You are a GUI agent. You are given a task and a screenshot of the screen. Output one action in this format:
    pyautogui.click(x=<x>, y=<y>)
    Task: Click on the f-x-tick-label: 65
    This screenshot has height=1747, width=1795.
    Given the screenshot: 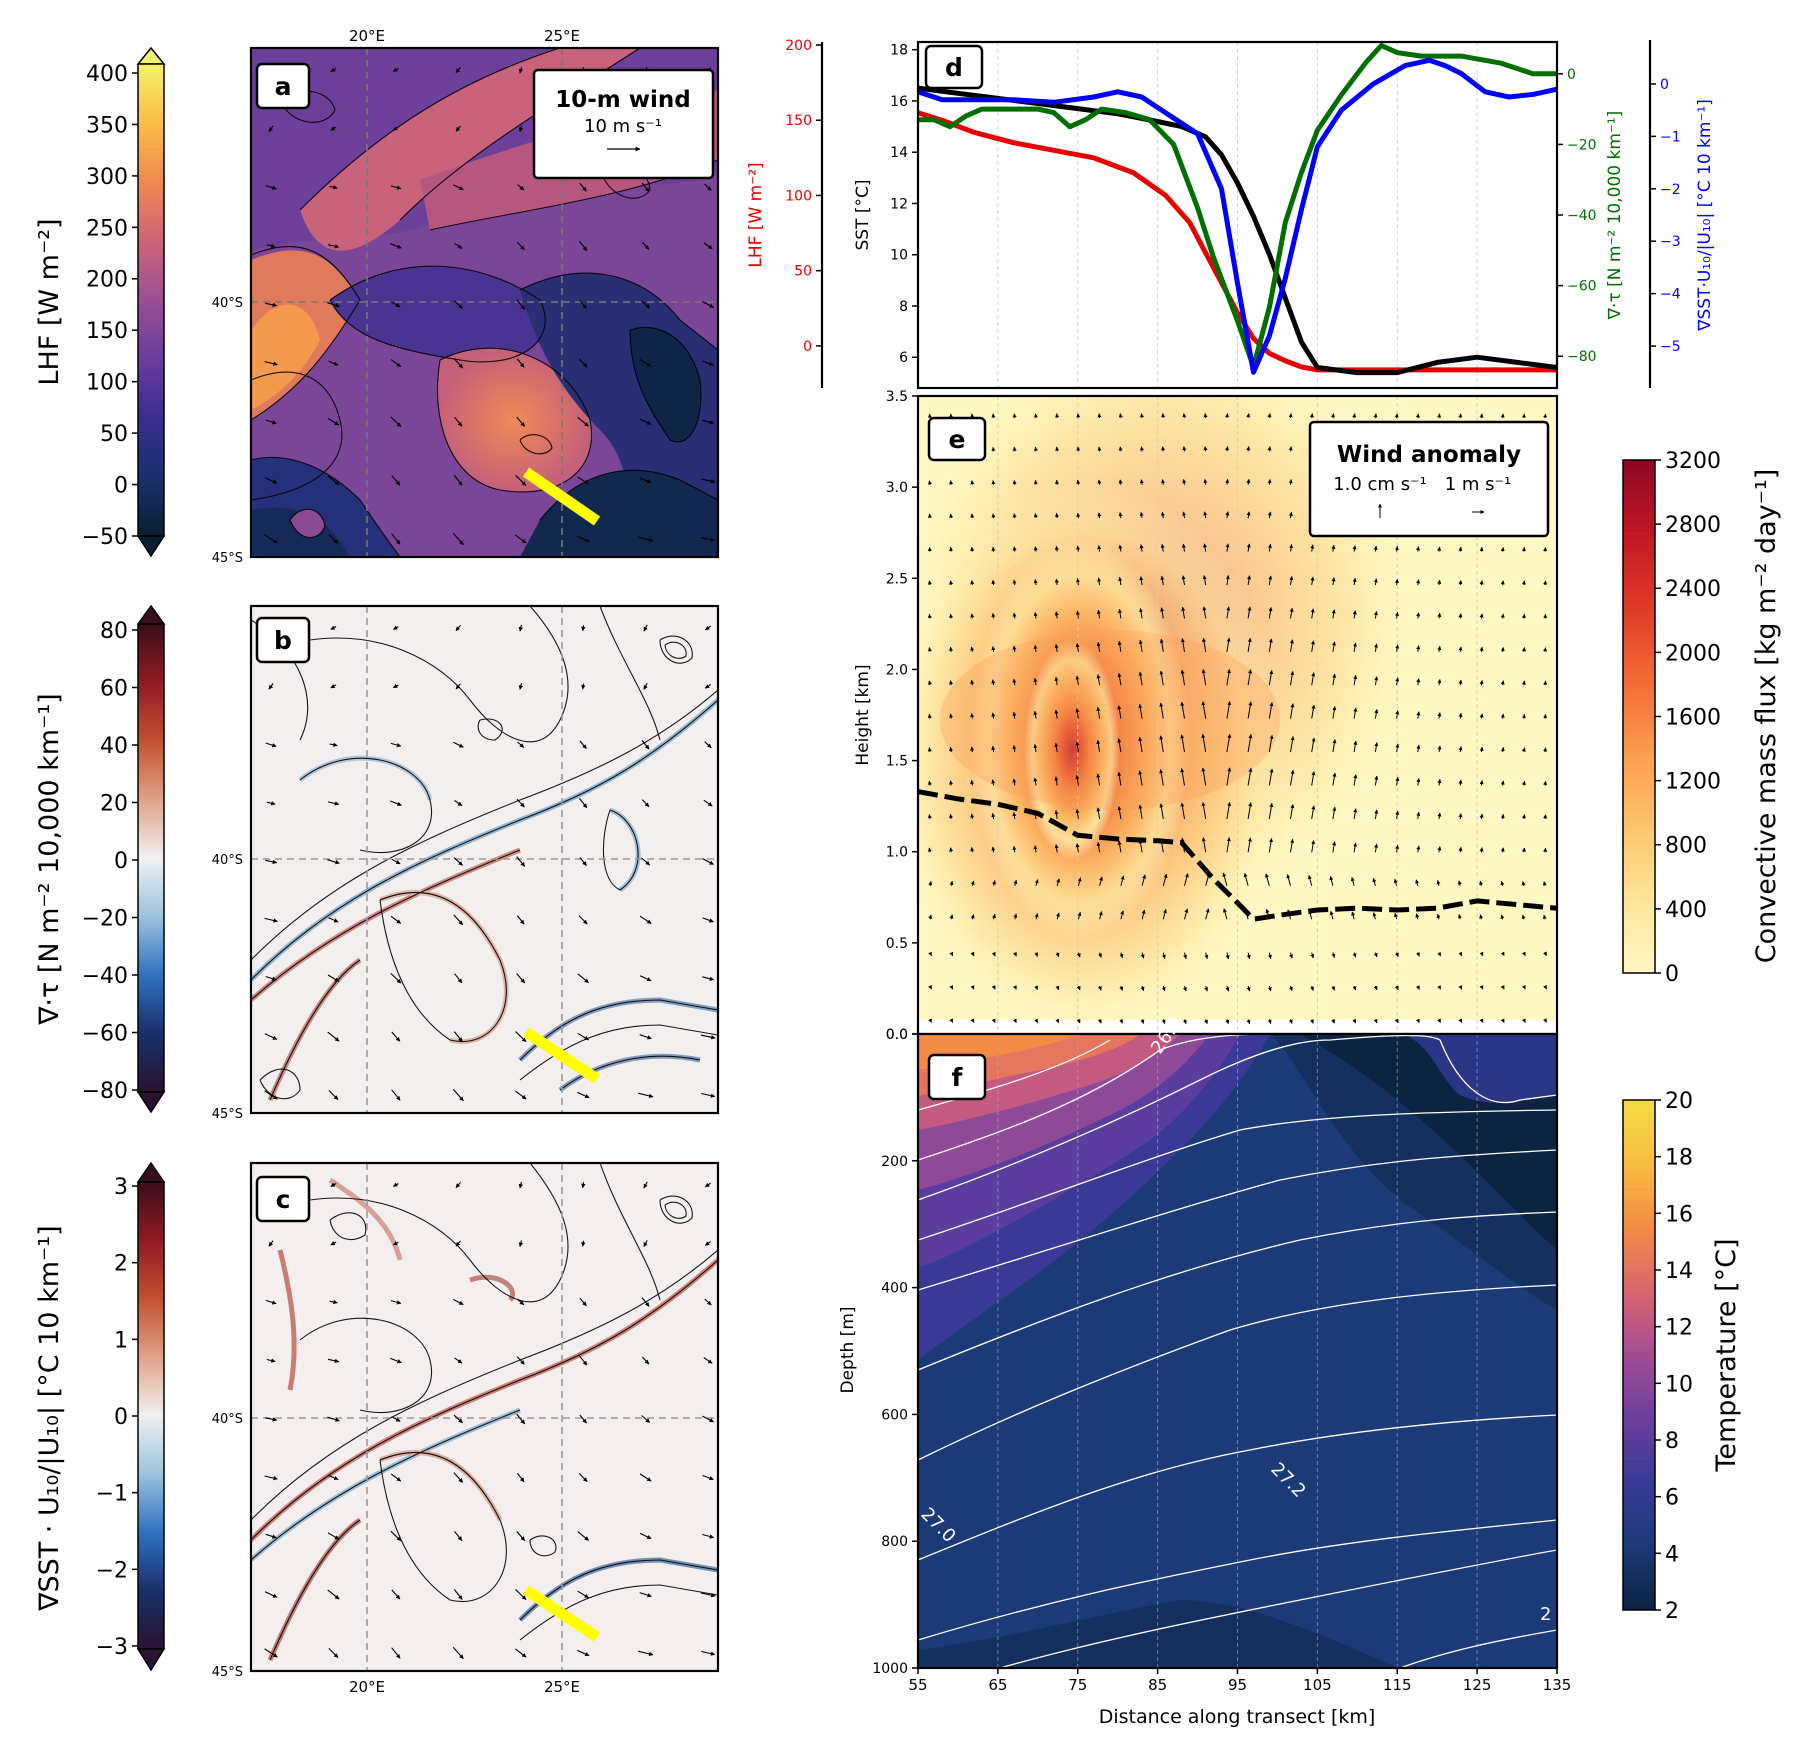 What is the action you would take?
    pyautogui.click(x=997, y=1685)
    